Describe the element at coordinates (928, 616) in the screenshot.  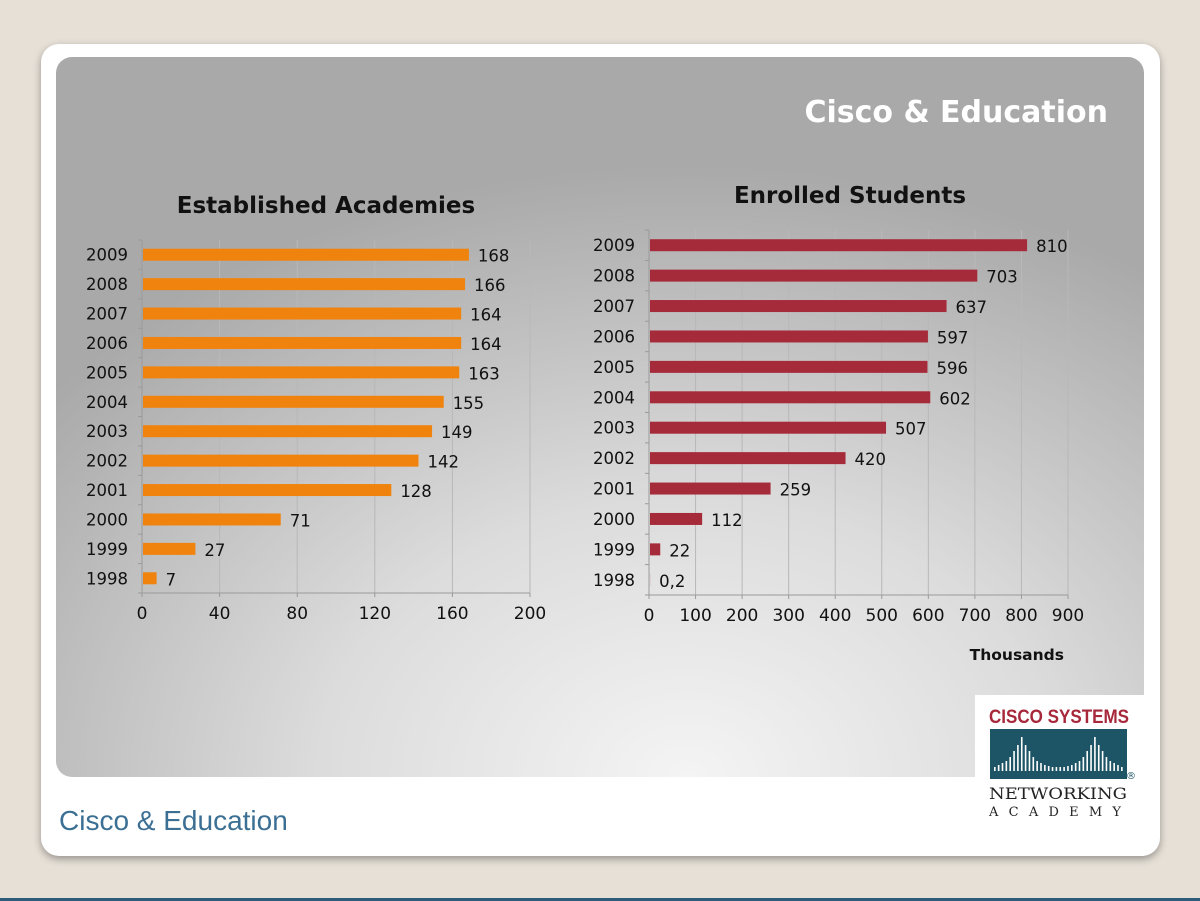
I see `students-x-tick-label: 600` at that location.